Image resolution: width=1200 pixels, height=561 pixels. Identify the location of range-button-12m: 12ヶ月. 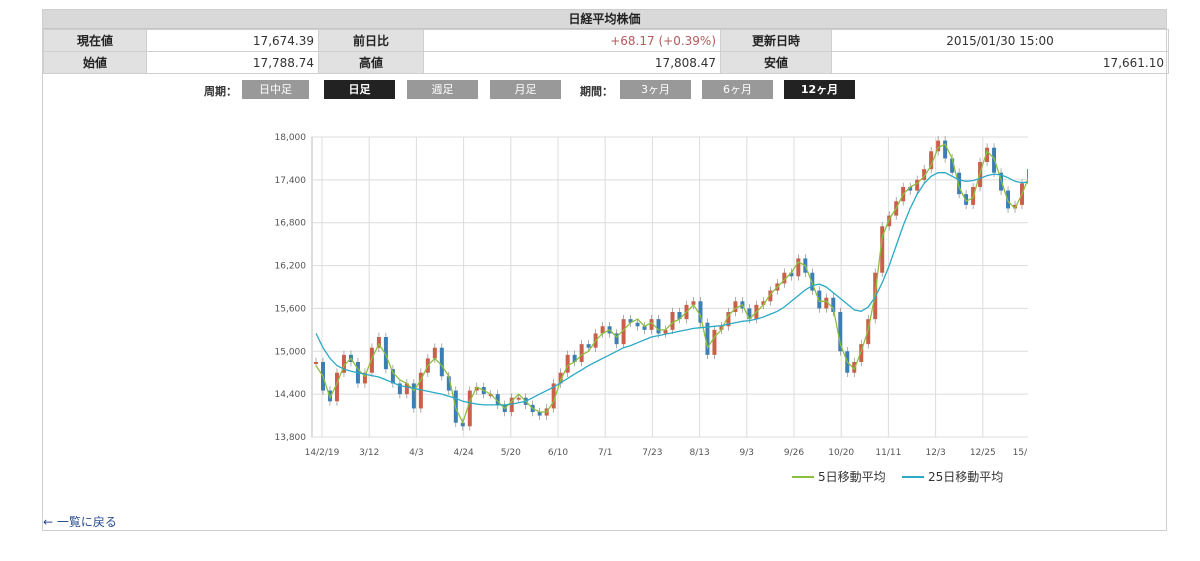
(819, 89).